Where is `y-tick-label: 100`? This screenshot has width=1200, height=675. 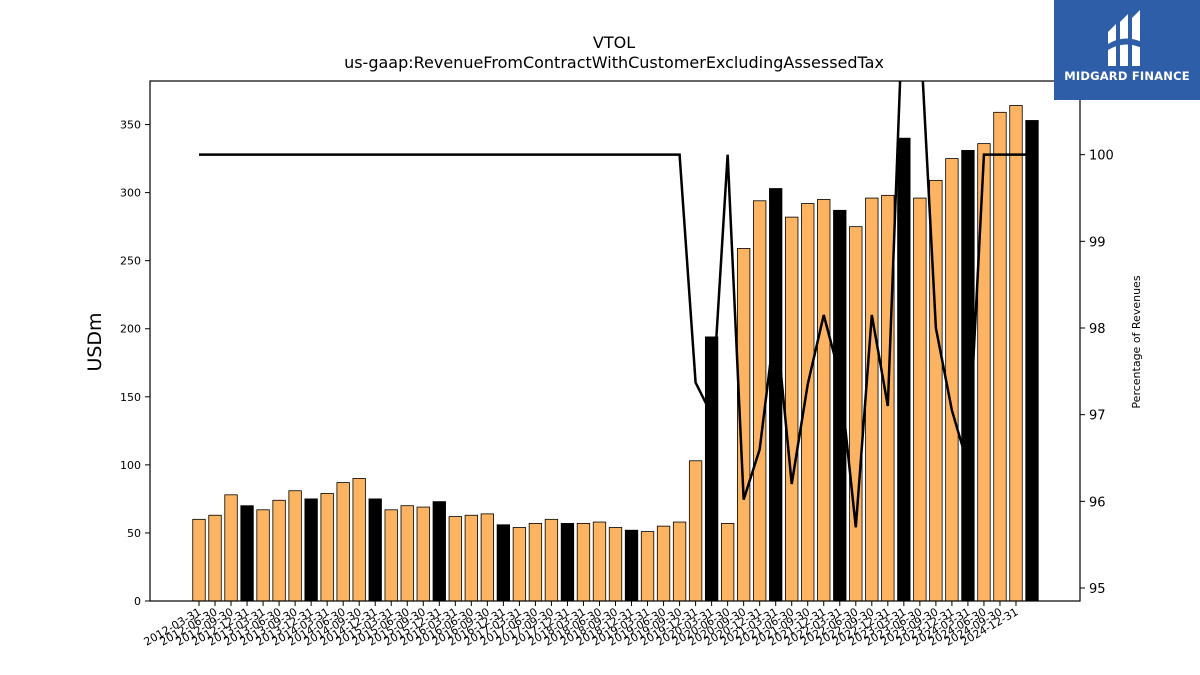
y-tick-label: 100 is located at coordinates (130, 465).